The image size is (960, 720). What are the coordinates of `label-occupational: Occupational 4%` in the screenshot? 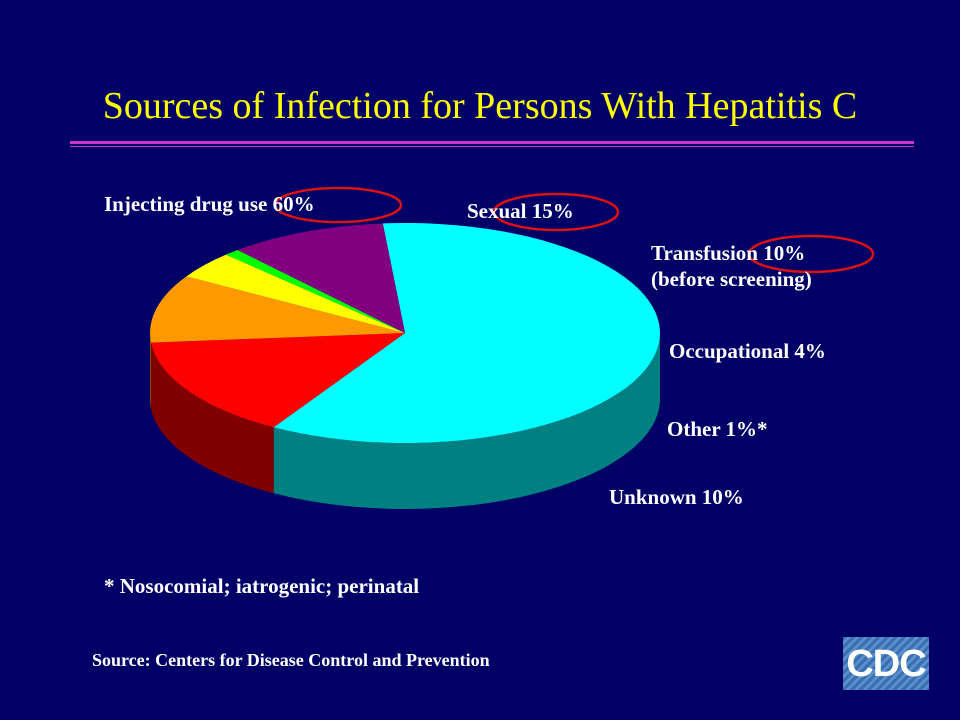 It's located at (747, 351).